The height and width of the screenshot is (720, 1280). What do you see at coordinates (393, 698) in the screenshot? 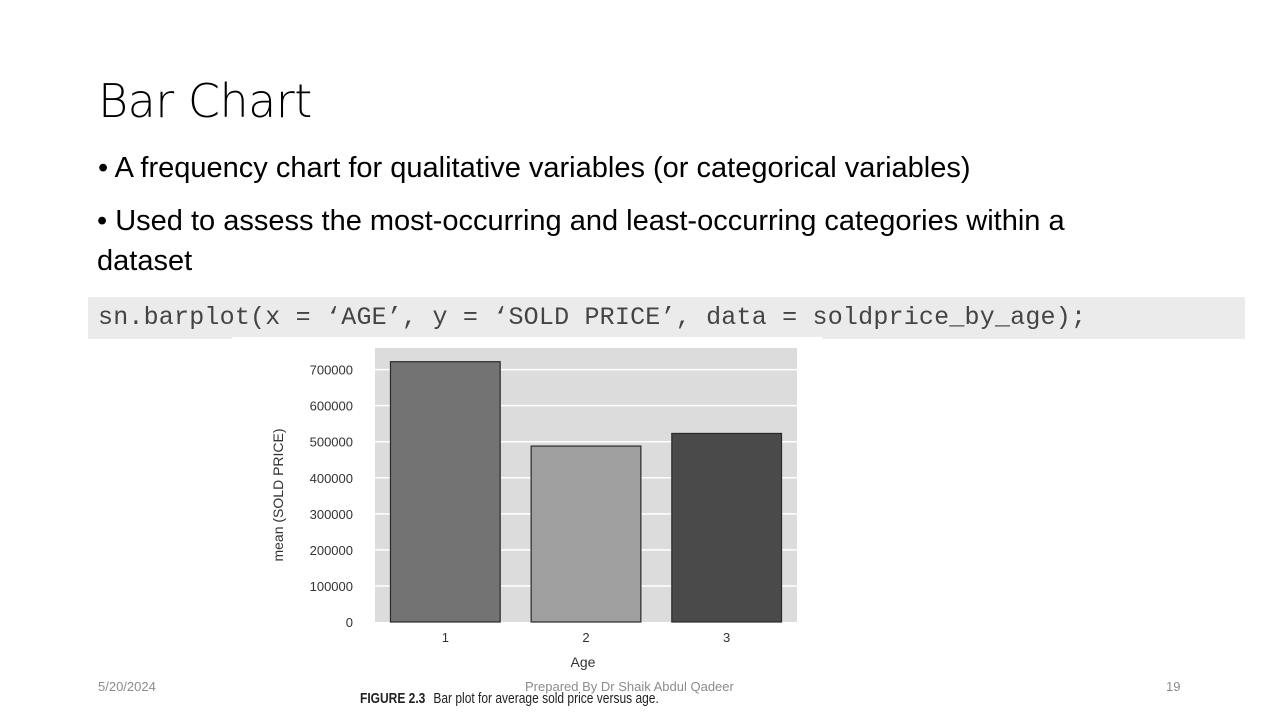
I see `figure-label: FIGURE 2.3` at bounding box center [393, 698].